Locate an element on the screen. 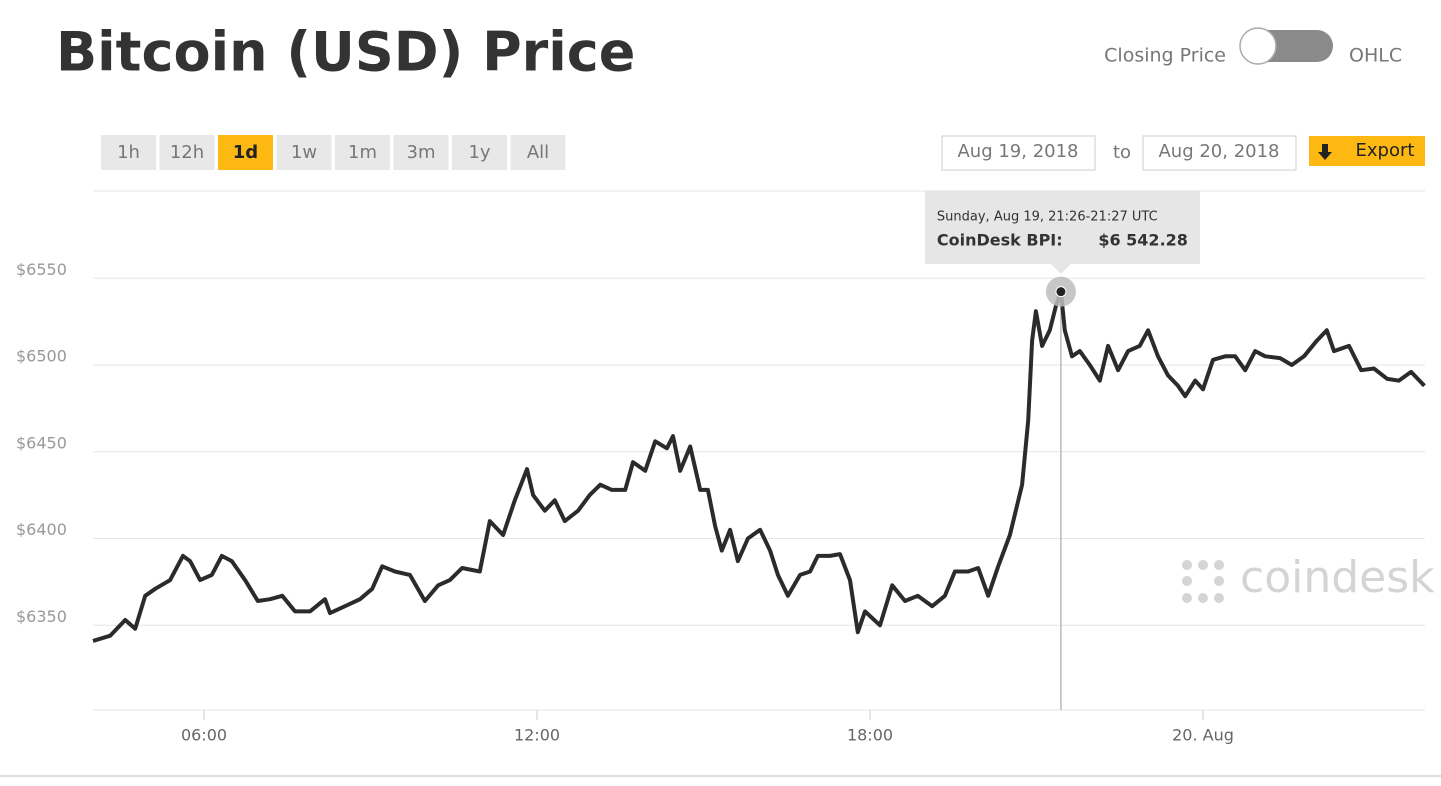 This screenshot has height=786, width=1441. date-to-box is located at coordinates (1219, 153).